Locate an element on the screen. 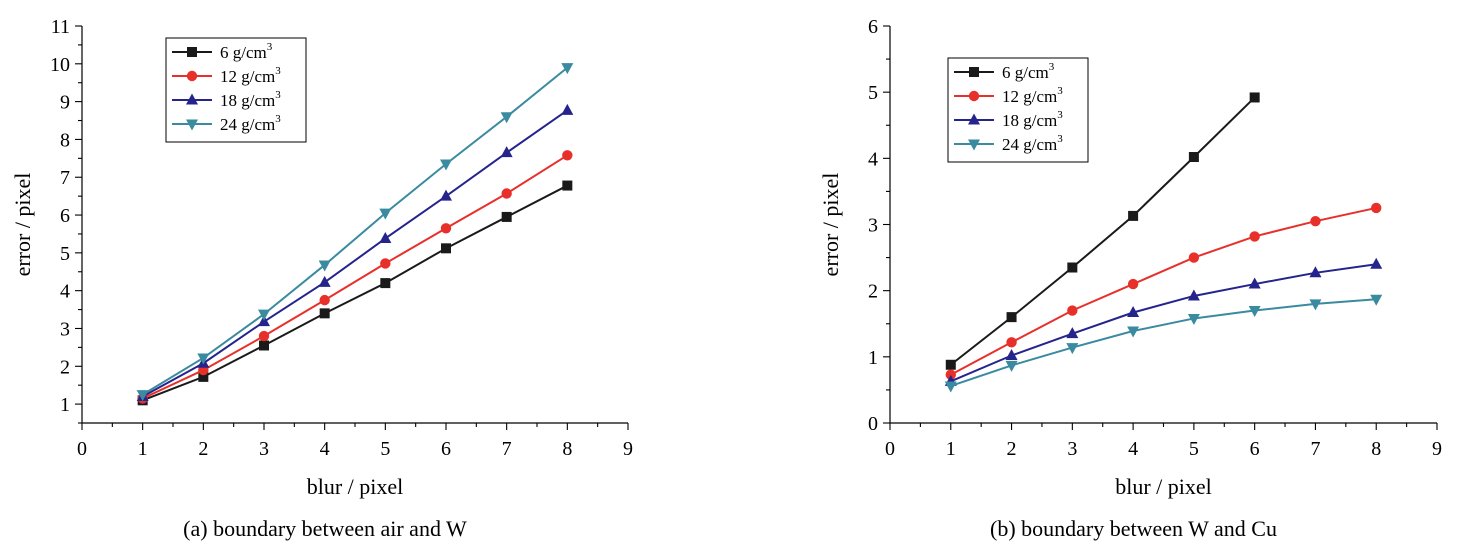 This screenshot has height=558, width=1460. y-tick-label: 6 is located at coordinates (873, 27).